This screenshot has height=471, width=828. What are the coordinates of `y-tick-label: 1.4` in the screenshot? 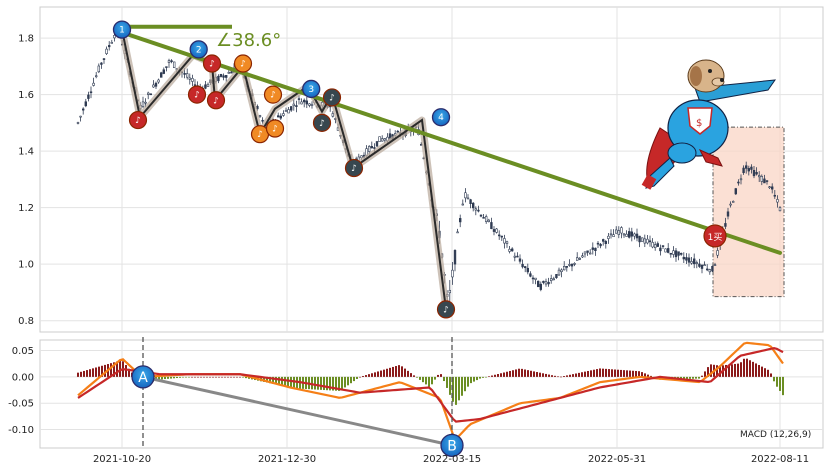 It's located at (26, 152).